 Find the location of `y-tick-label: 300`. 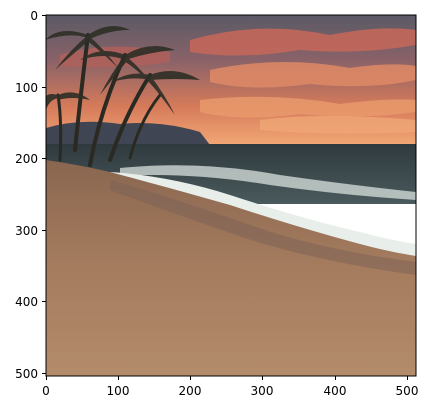

y-tick-label: 300 is located at coordinates (26, 231).